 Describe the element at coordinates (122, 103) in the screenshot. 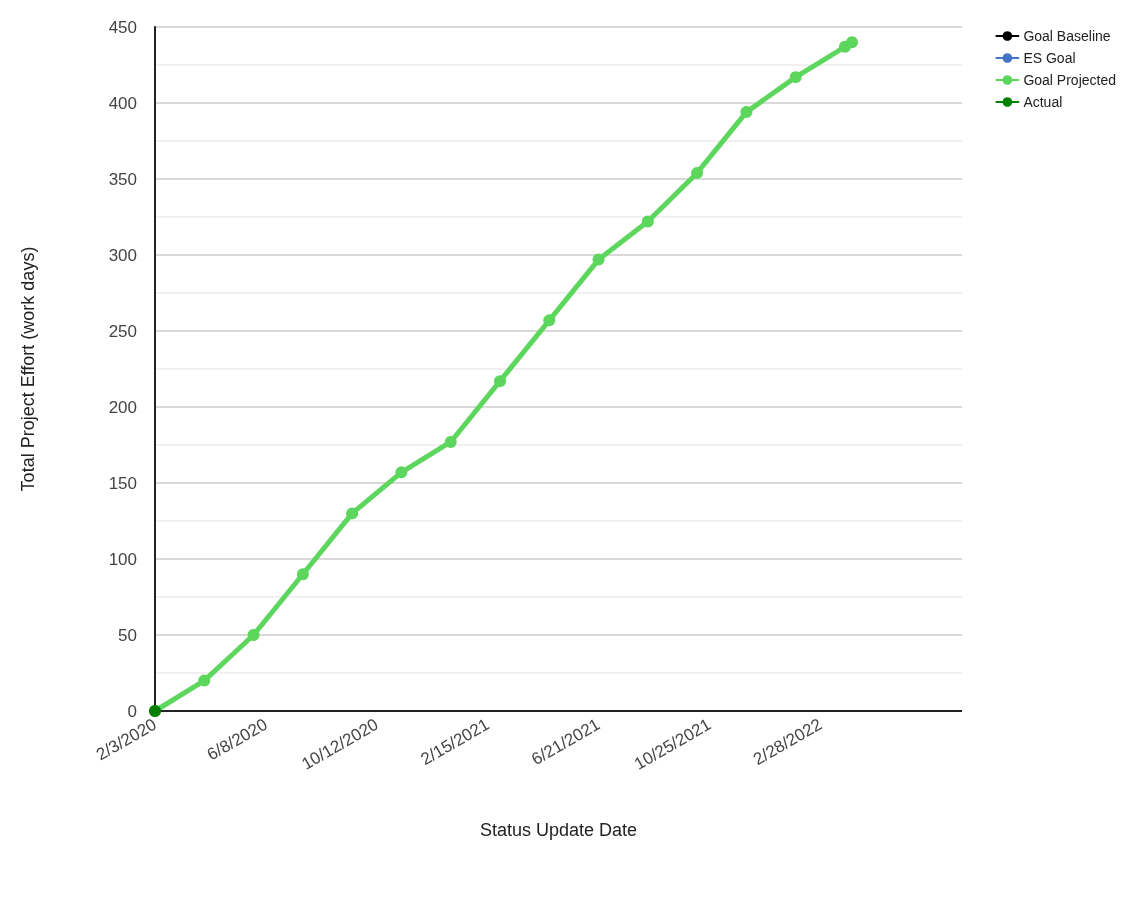

I see `y-tick-label: 400` at that location.